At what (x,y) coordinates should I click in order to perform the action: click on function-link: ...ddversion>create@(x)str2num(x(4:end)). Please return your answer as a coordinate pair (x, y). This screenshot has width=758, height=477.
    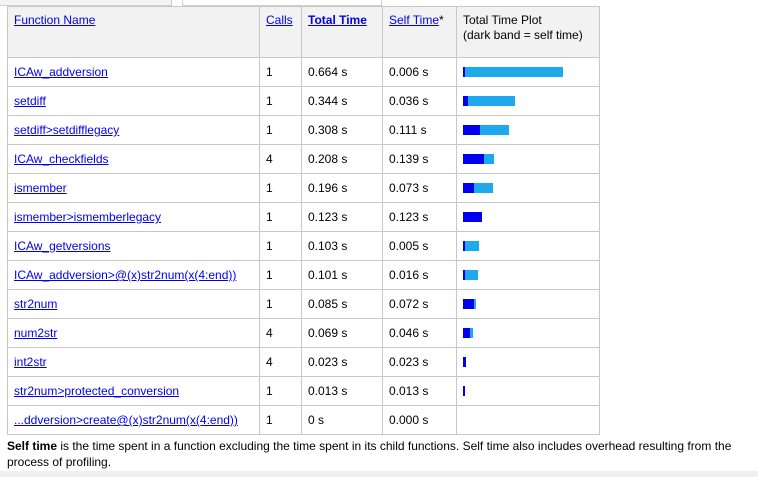
    Looking at the image, I should click on (126, 420).